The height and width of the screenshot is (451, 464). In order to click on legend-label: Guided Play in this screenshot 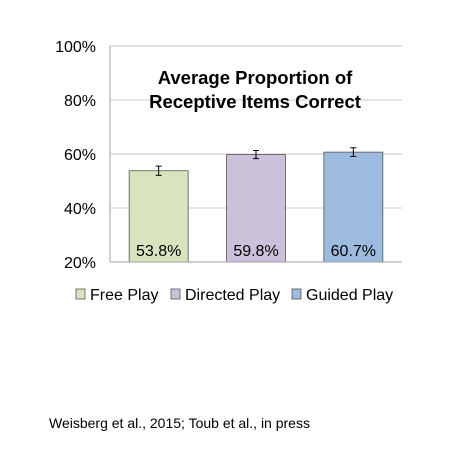, I will do `click(349, 295)`.